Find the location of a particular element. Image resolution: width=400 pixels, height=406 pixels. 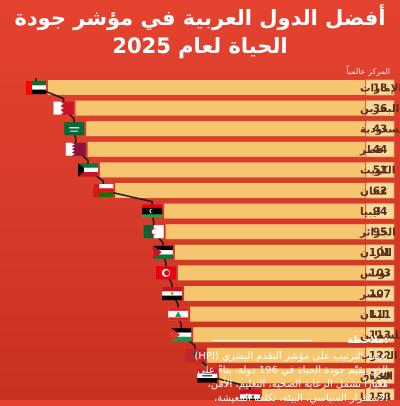

country-label: لبنان is located at coordinates (372, 315).